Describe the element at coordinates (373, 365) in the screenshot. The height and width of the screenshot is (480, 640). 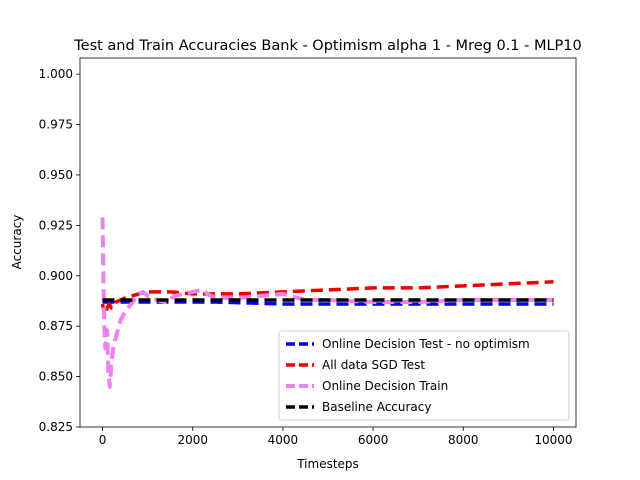
I see `legend-label-all-data-sgd-test: All data SGD Test` at that location.